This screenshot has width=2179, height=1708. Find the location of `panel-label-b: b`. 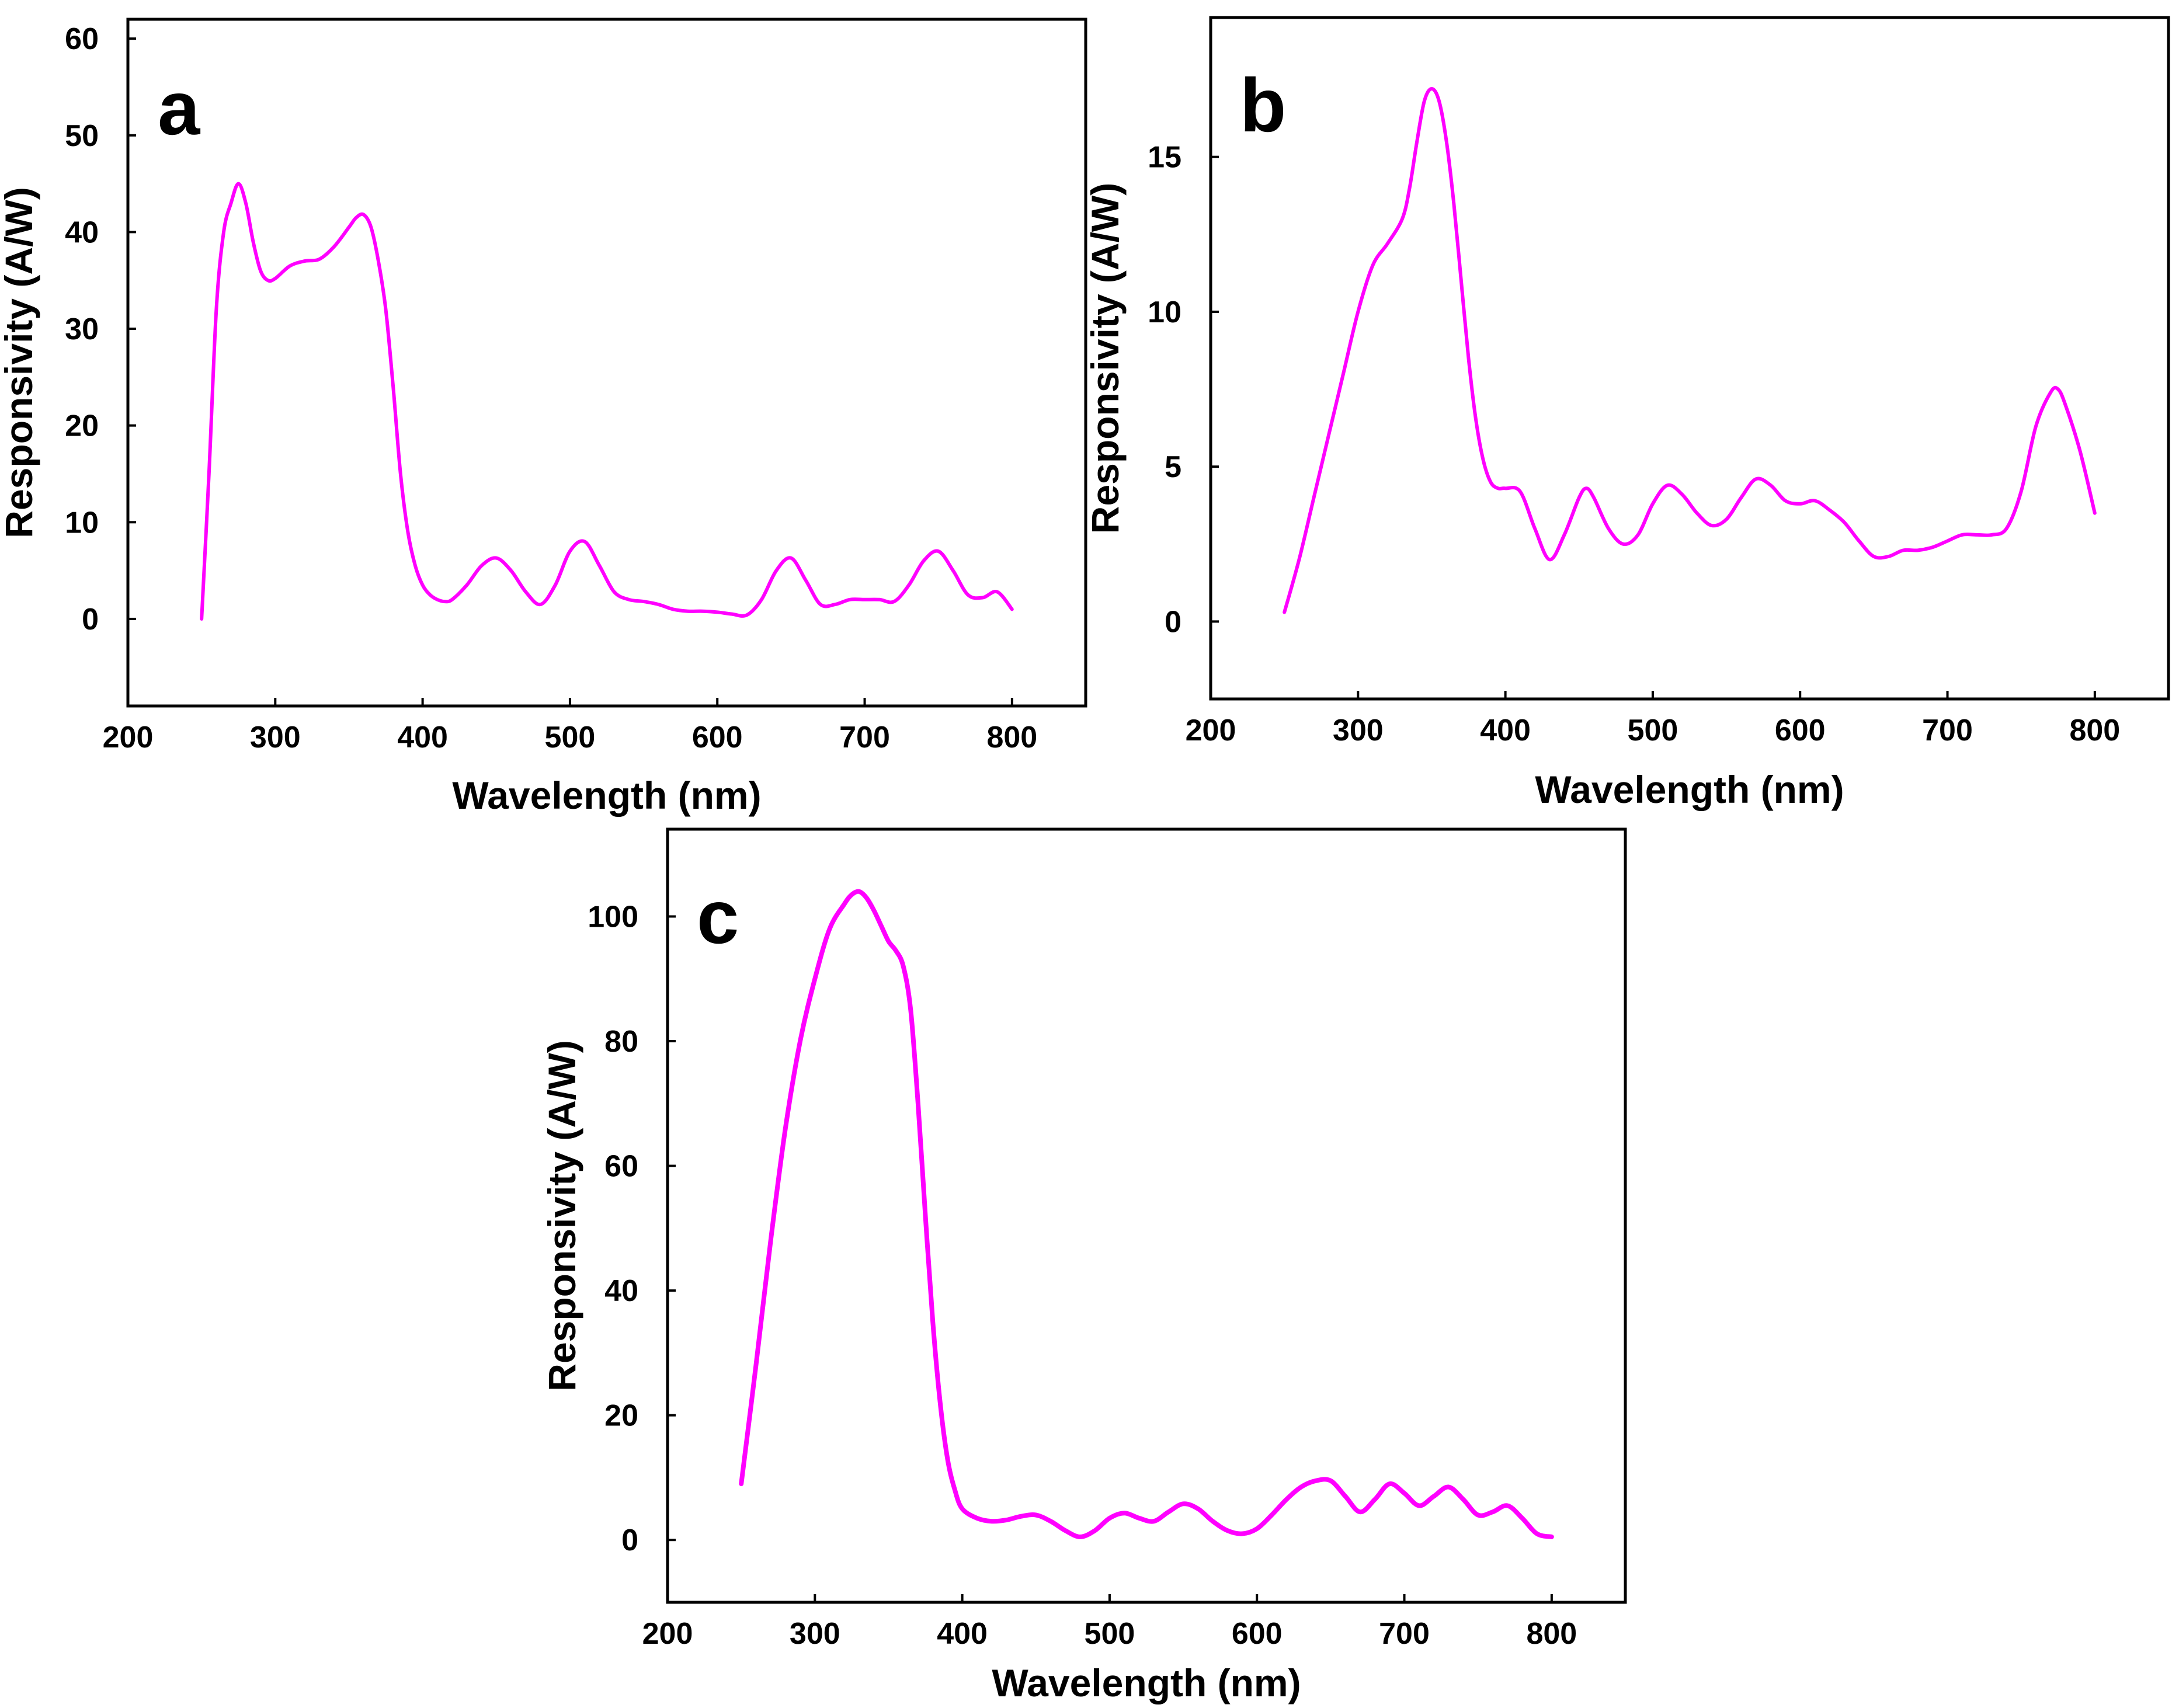

panel-label-b: b is located at coordinates (1263, 105).